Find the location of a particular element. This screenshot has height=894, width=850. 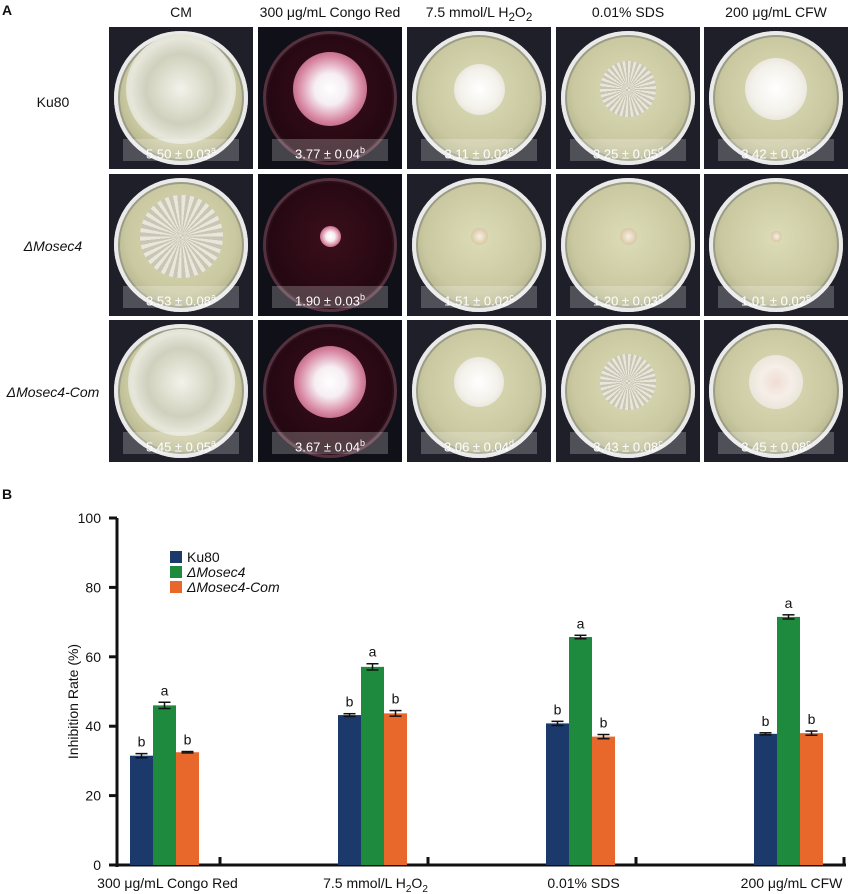

colony-diameter-value: 3.11 ± 0.02 is located at coordinates (476, 154).